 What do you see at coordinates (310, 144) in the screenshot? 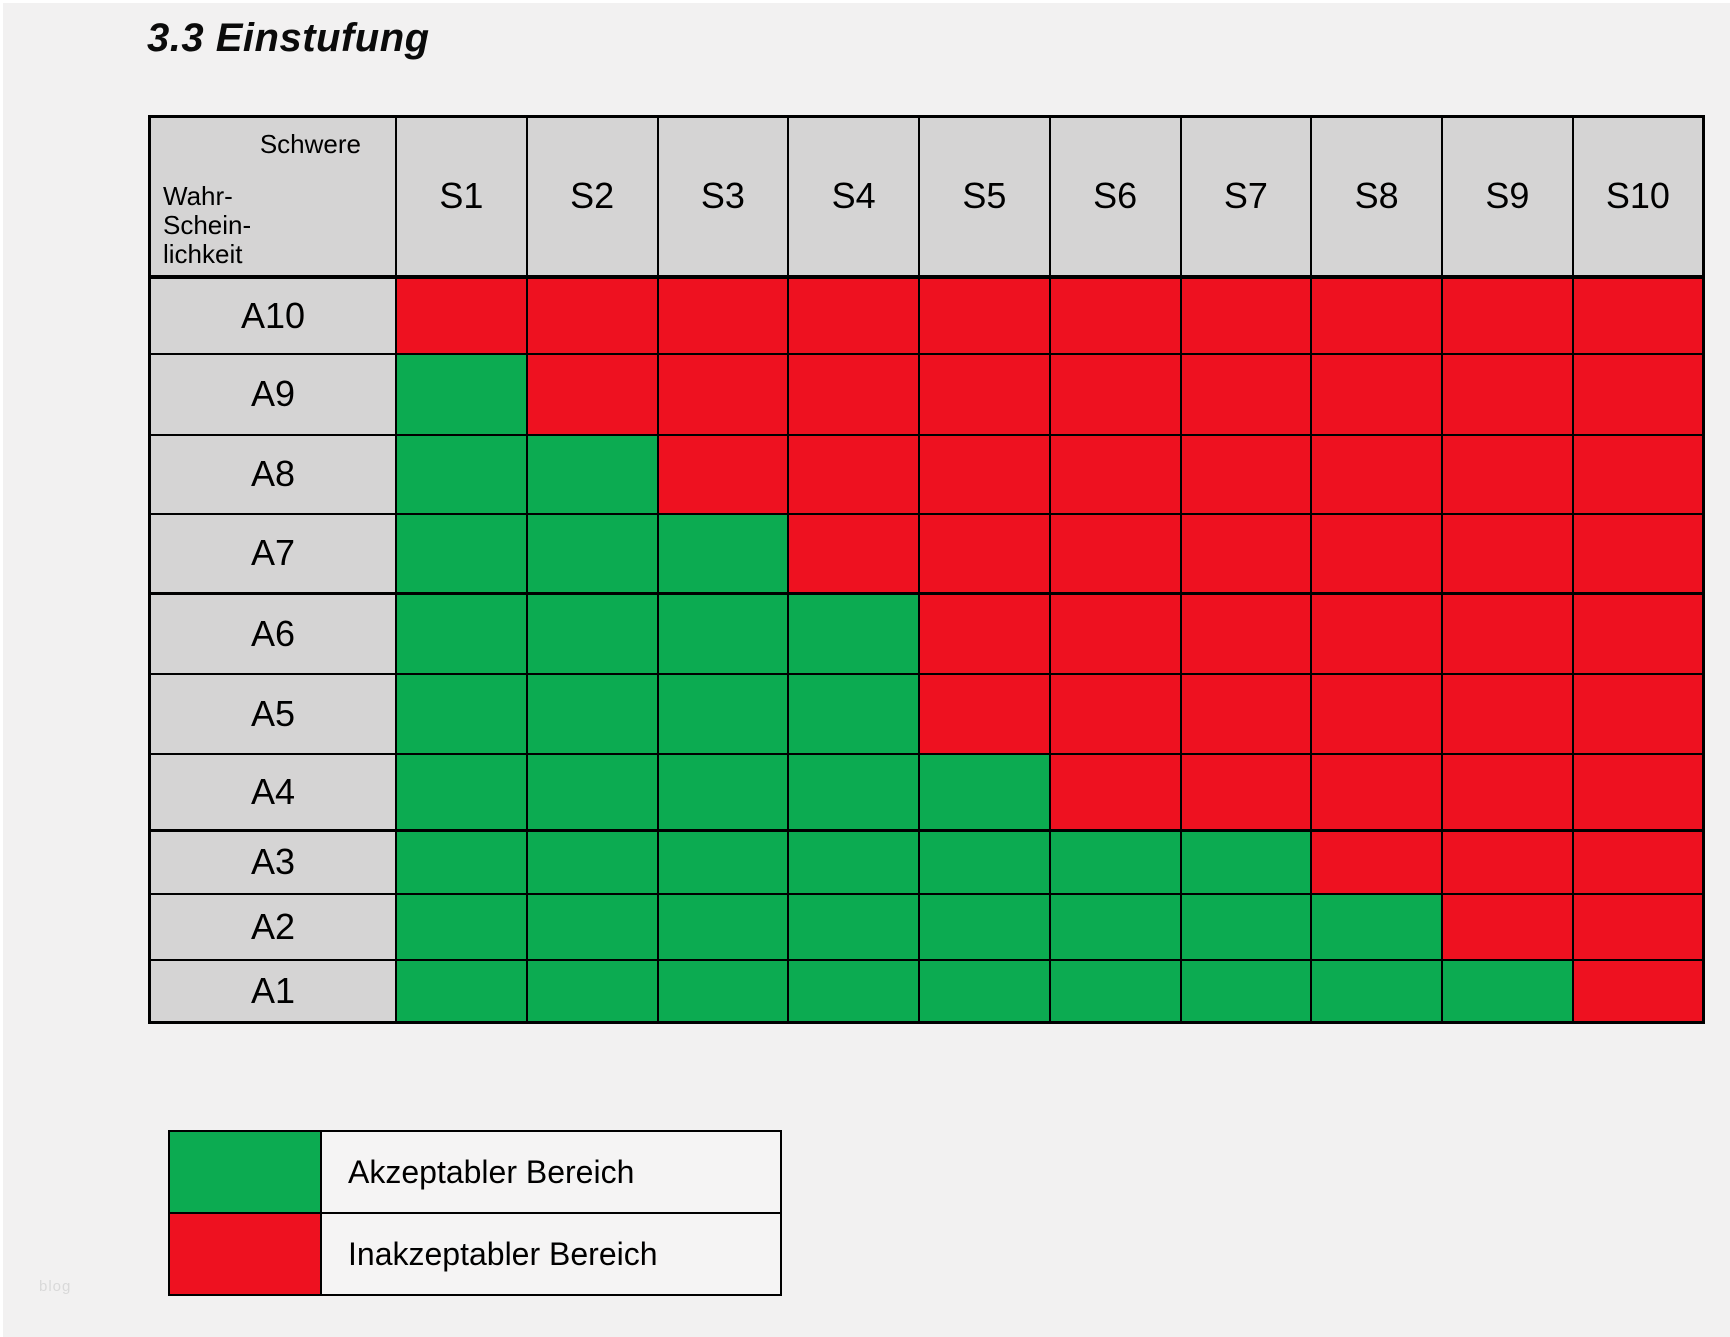
I see `col-axis-label: Schwere` at bounding box center [310, 144].